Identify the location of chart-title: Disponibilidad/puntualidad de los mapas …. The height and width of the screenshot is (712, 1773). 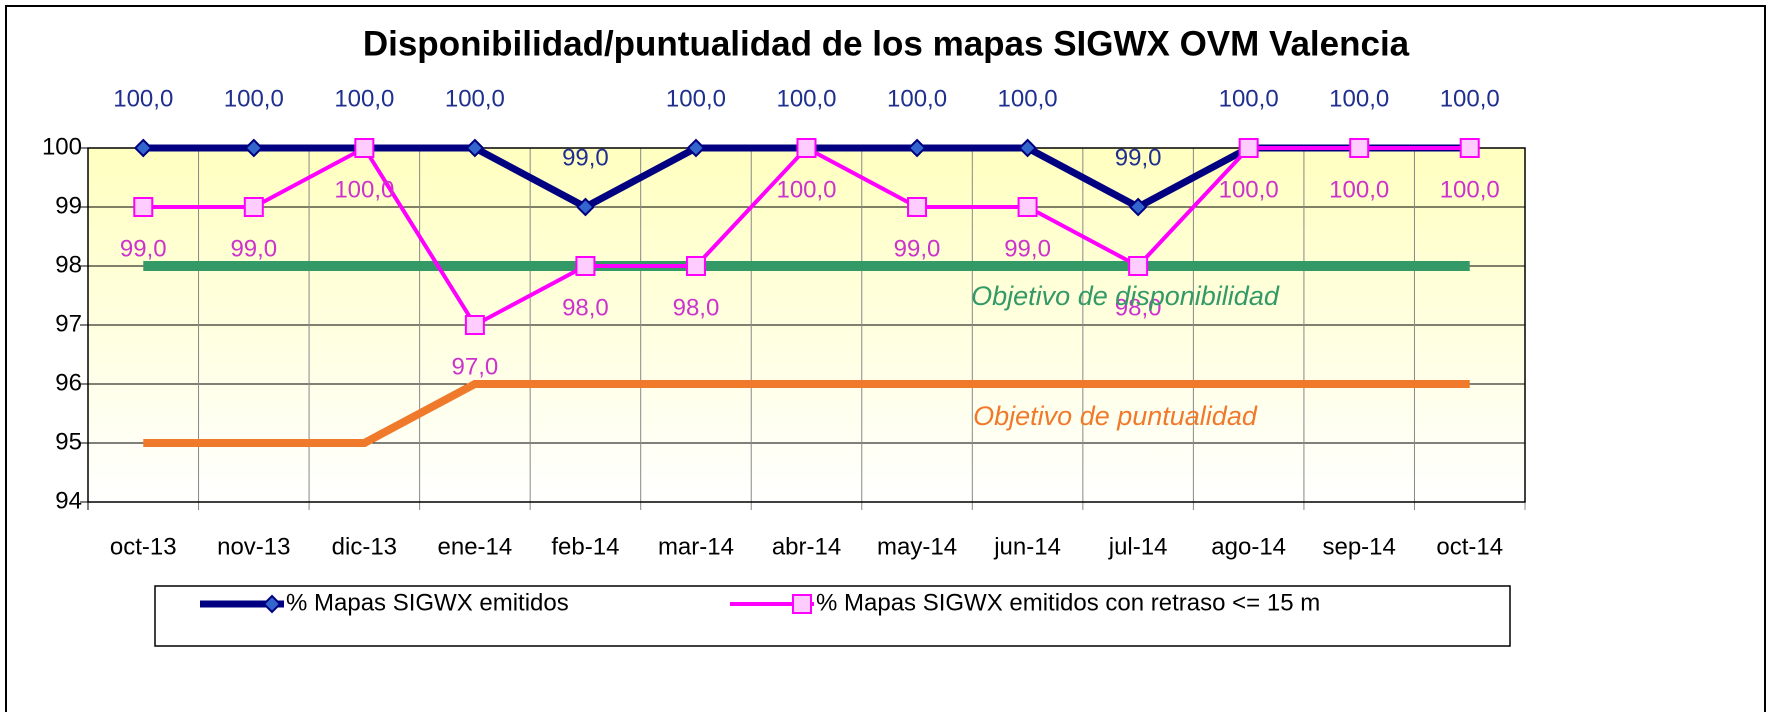
(886, 43).